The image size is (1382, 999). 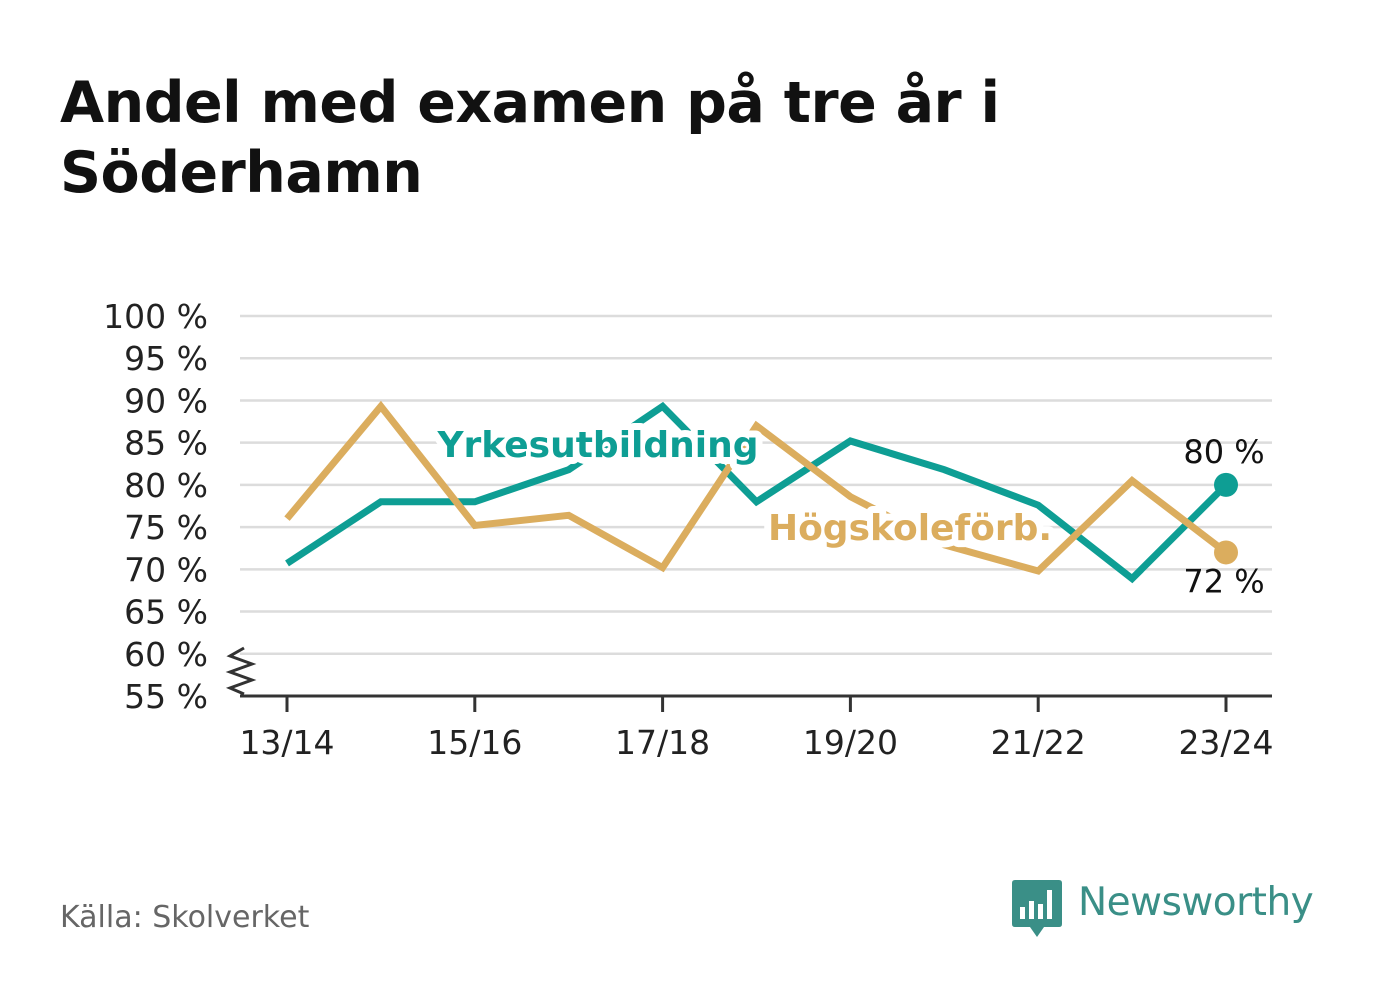 What do you see at coordinates (1226, 484) in the screenshot?
I see `end-point-yrkes` at bounding box center [1226, 484].